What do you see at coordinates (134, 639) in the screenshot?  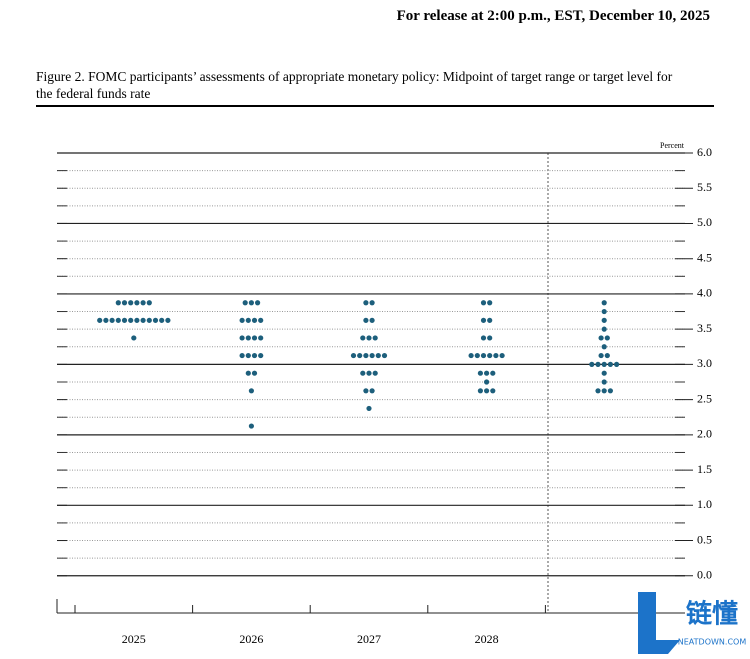 I see `x-tick-label: 2025` at bounding box center [134, 639].